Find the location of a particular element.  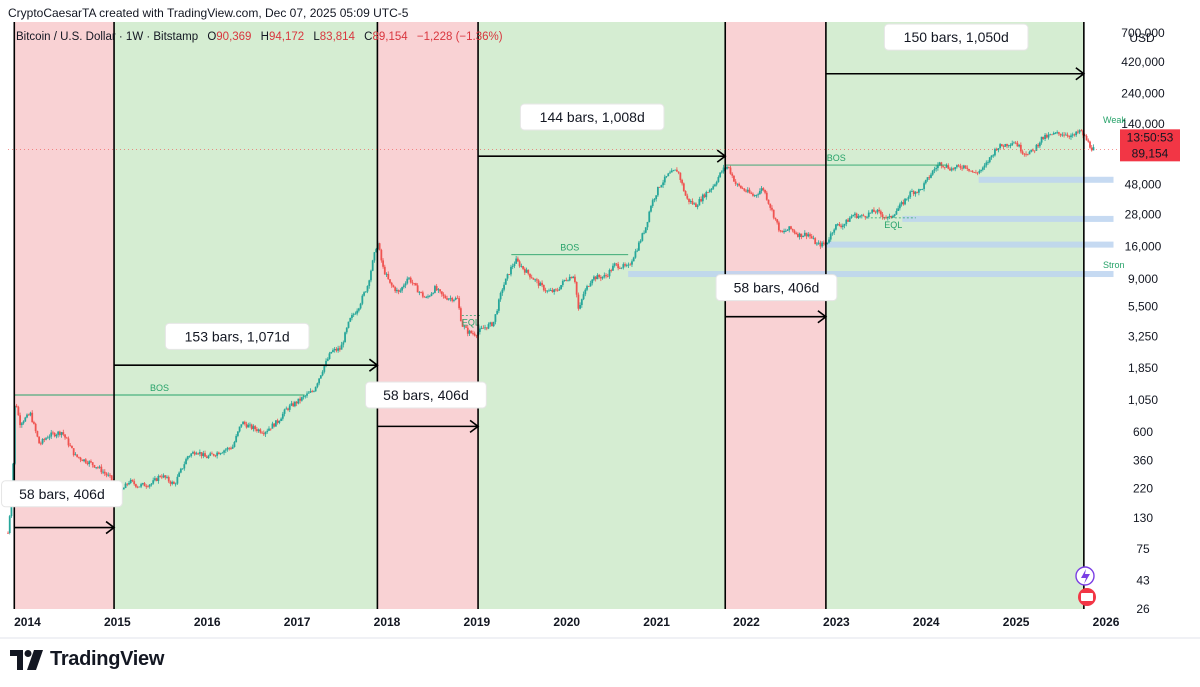

change-value: −1,228 (−1.36%) is located at coordinates (459, 37).